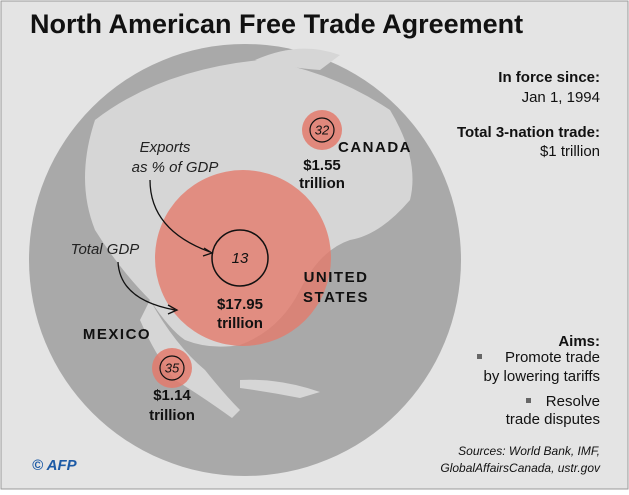 Image resolution: width=629 pixels, height=495 pixels. What do you see at coordinates (208, 252) in the screenshot?
I see `exports-arrowhead` at bounding box center [208, 252].